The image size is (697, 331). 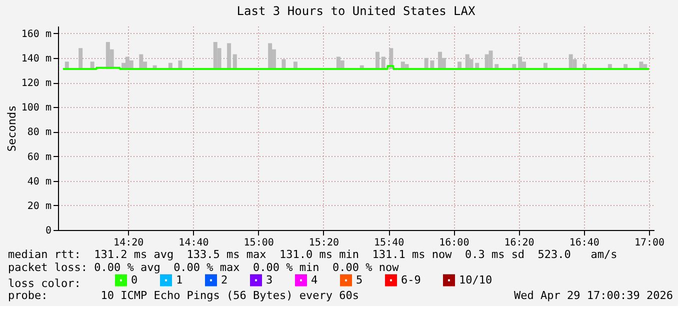 I want to click on x-tick-label: 15:40, so click(x=389, y=243).